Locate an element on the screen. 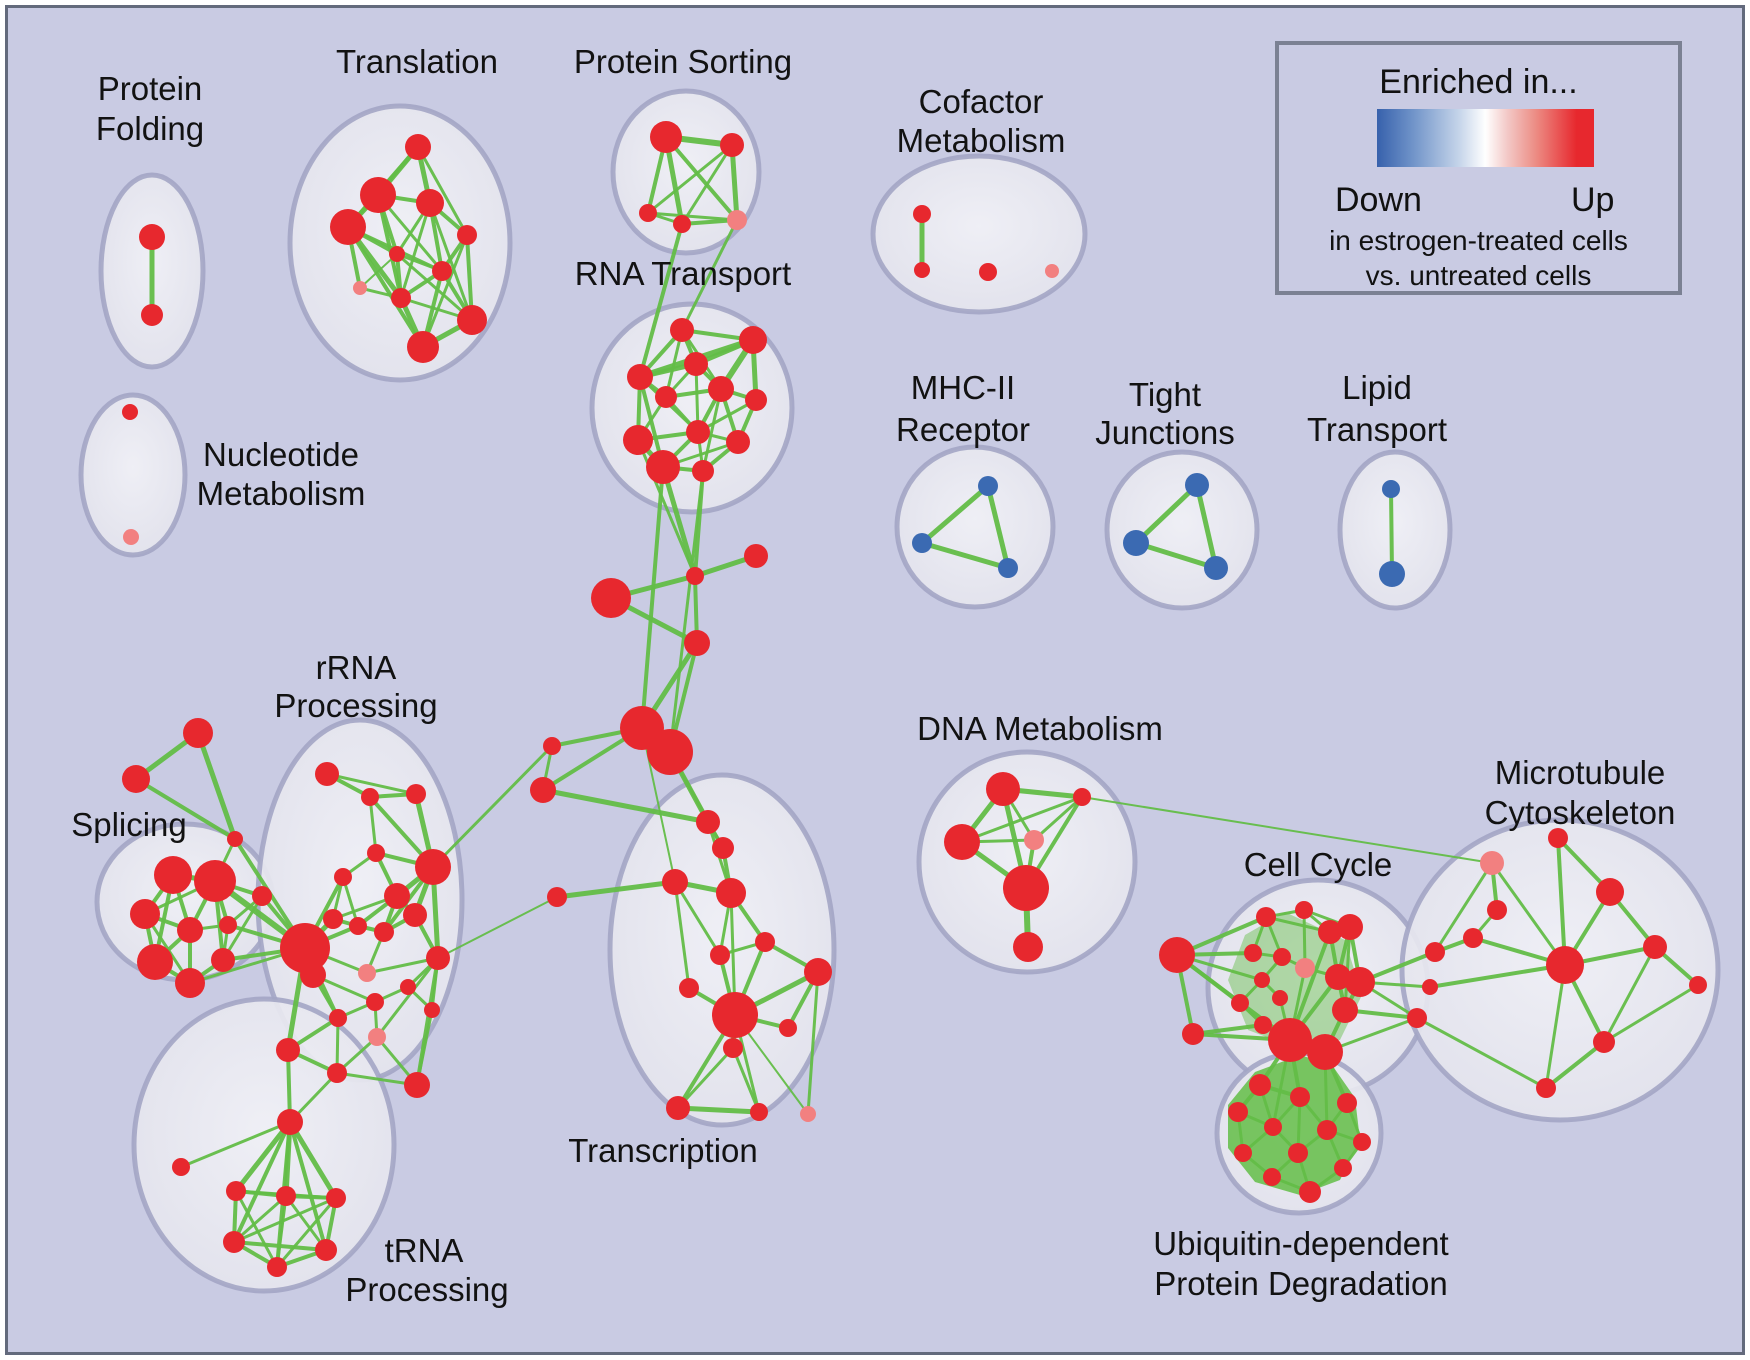 This screenshot has height=1360, width=1750. cluster-label-tight-junctions-line2: Junctions is located at coordinates (1164, 432).